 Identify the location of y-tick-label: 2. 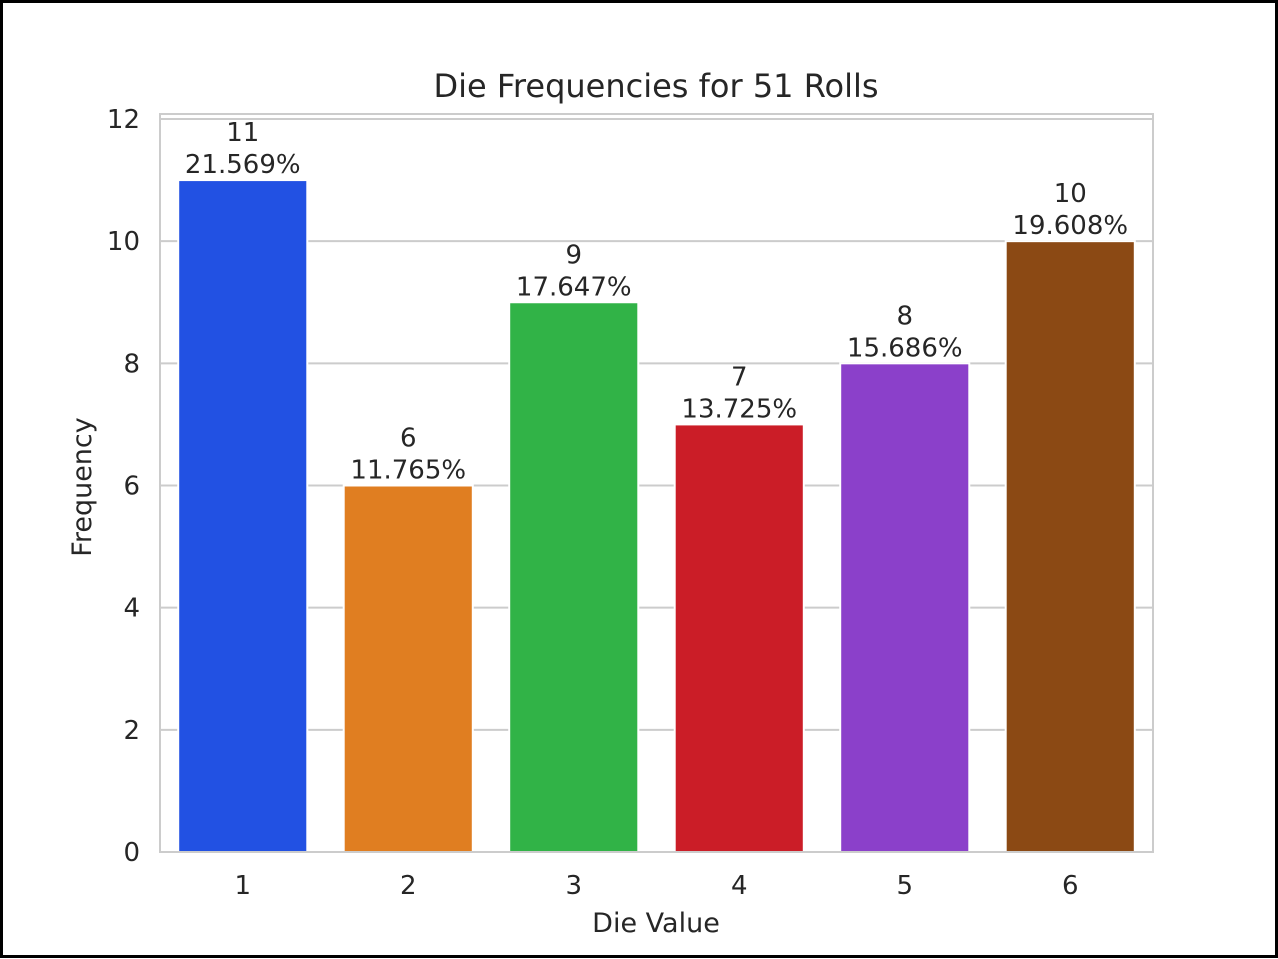
(131, 731).